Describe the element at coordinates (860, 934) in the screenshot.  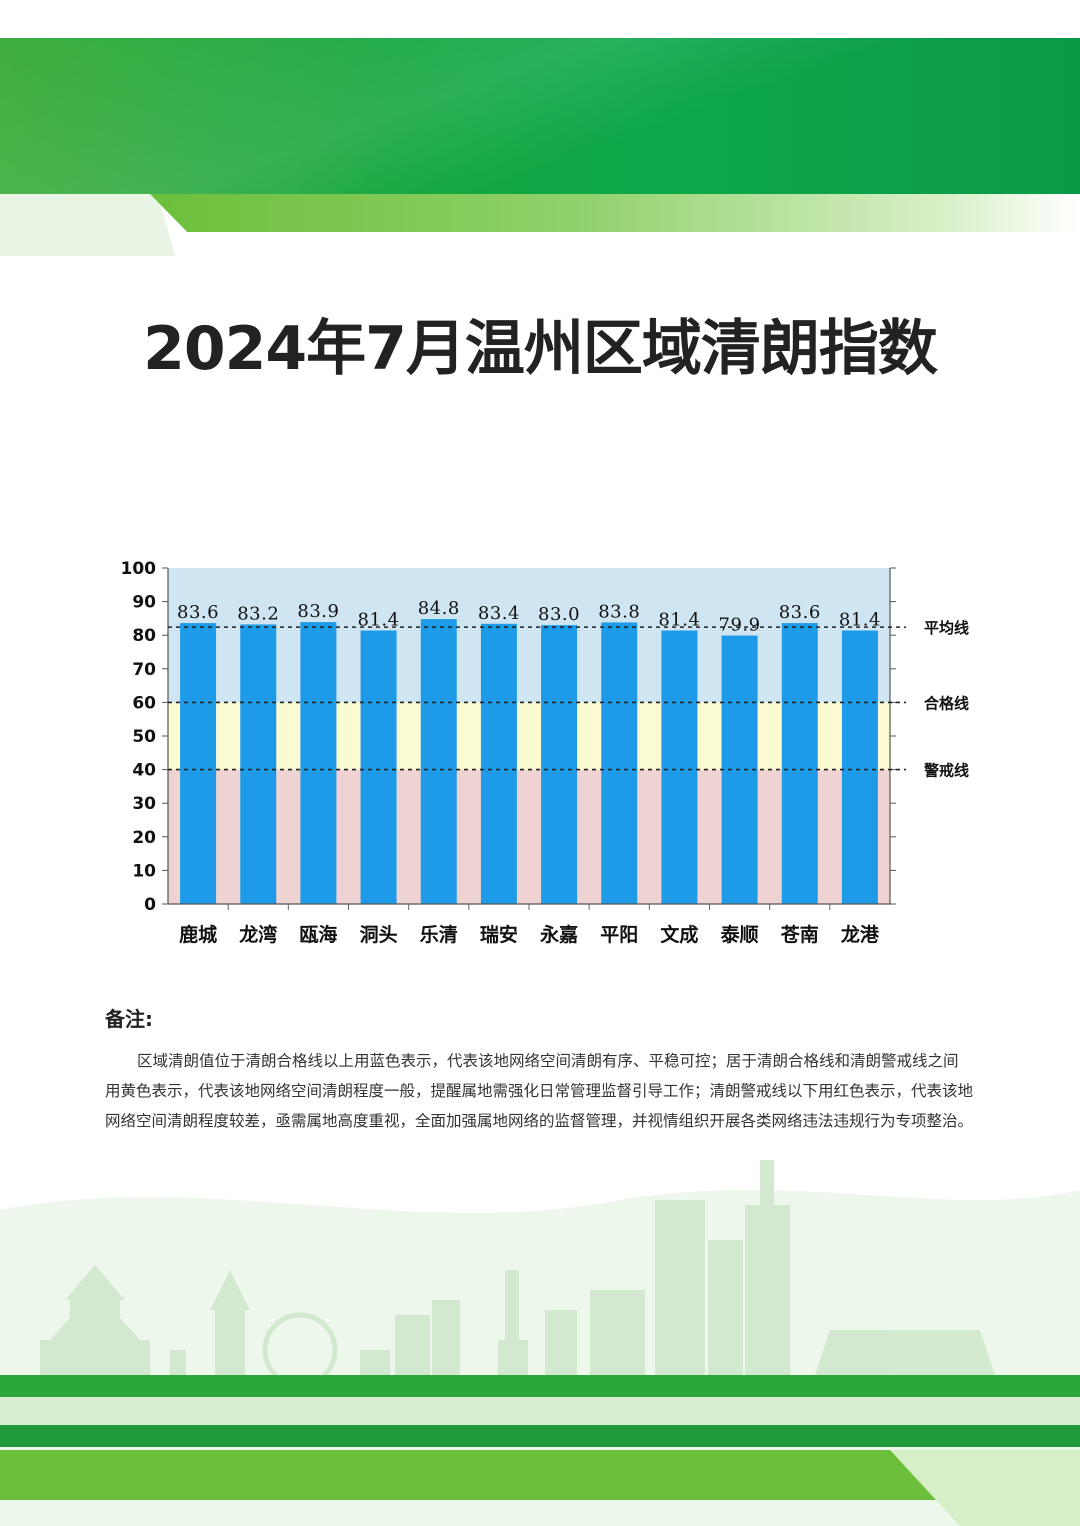
I see `x-tick-label-龙港: 龙港` at that location.